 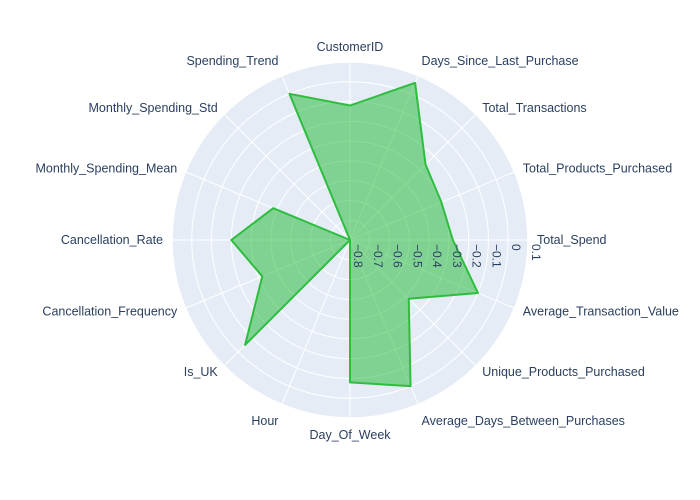 I want to click on radial-tick-label: −0.5, so click(x=417, y=256).